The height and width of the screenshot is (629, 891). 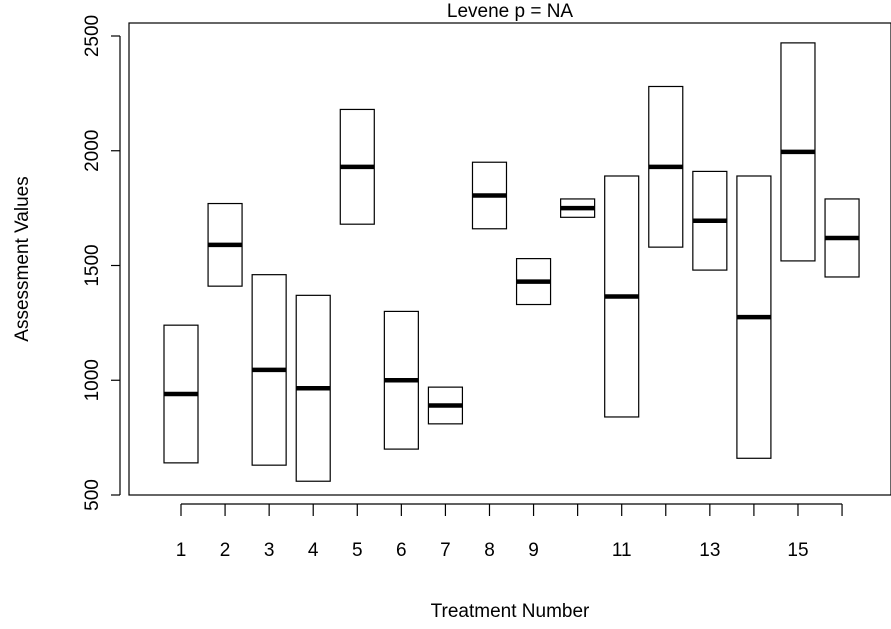 What do you see at coordinates (489, 550) in the screenshot?
I see `x-tick-label: 8` at bounding box center [489, 550].